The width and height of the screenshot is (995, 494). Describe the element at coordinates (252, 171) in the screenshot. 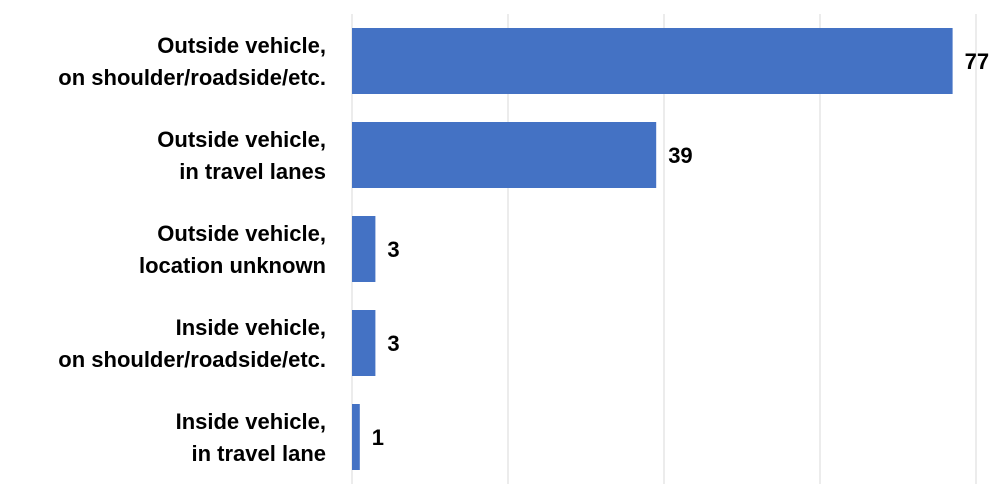

I see `category-label-line: in travel lanes` at that location.